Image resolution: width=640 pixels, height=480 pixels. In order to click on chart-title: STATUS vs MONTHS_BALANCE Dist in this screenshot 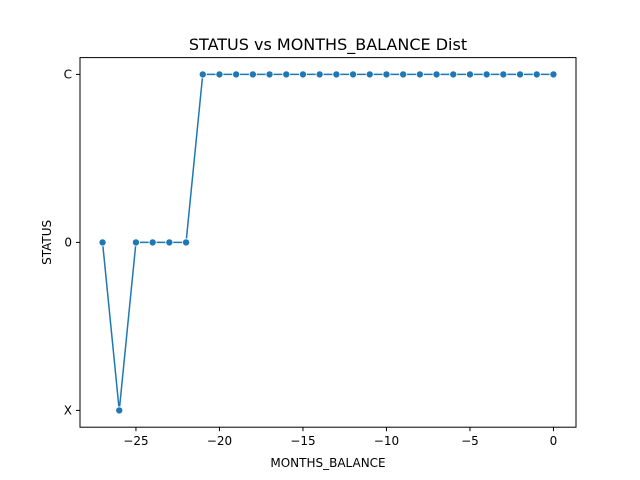, I will do `click(328, 45)`.